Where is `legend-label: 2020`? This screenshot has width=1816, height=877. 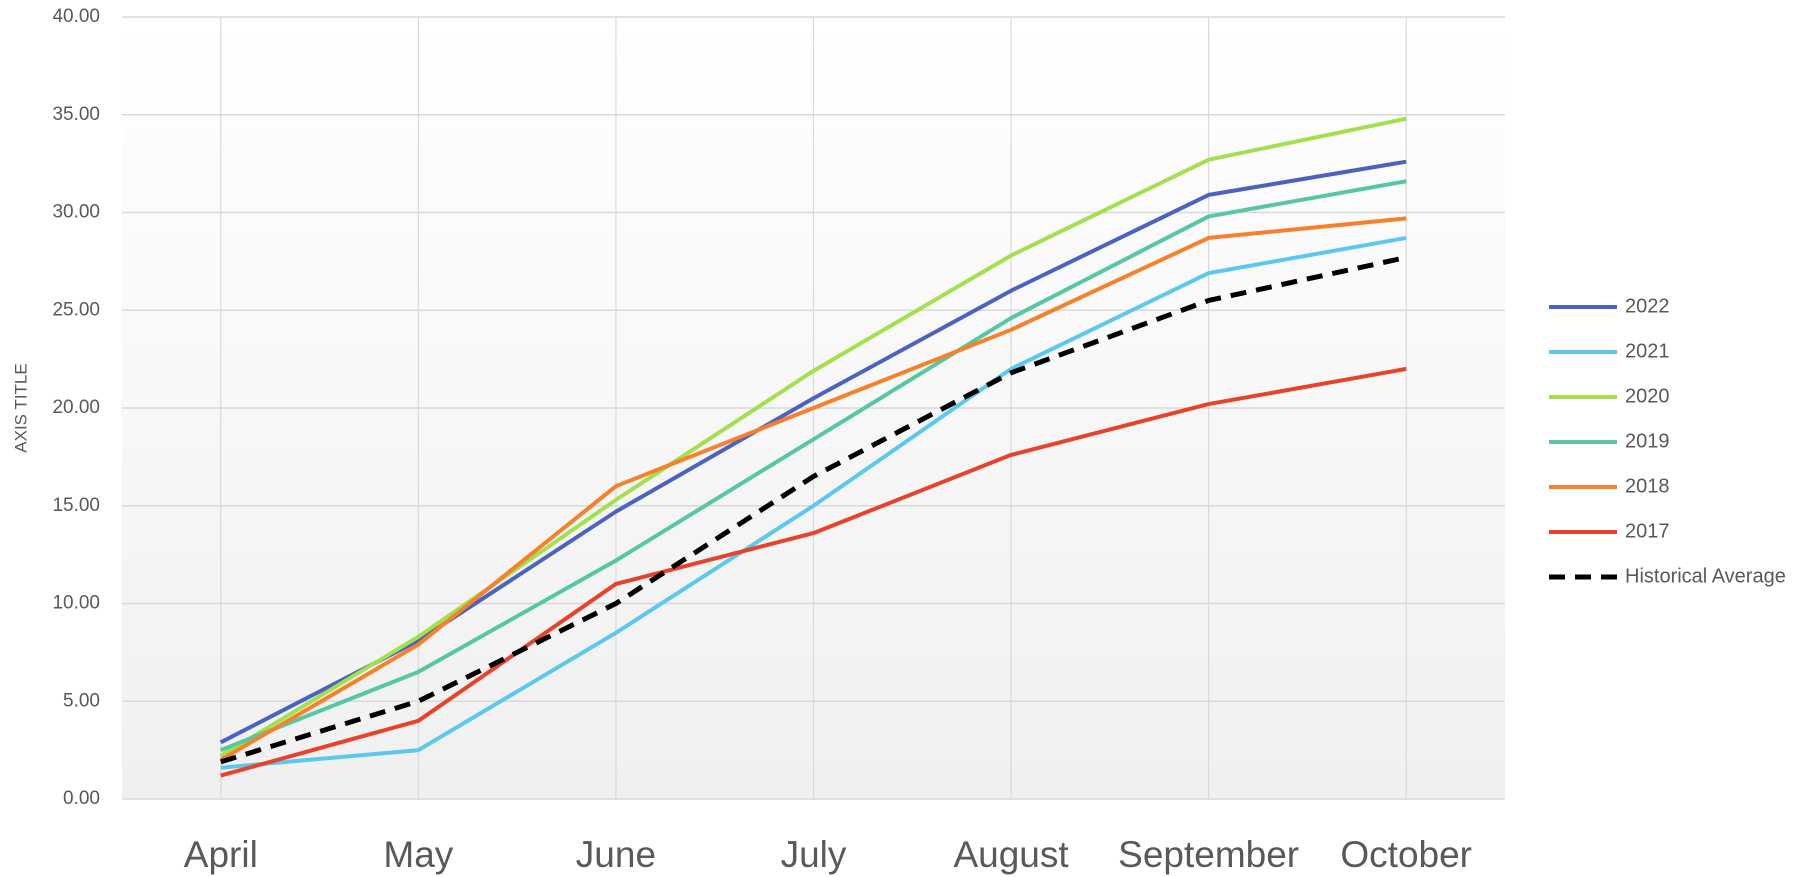
legend-label: 2020 is located at coordinates (1647, 396).